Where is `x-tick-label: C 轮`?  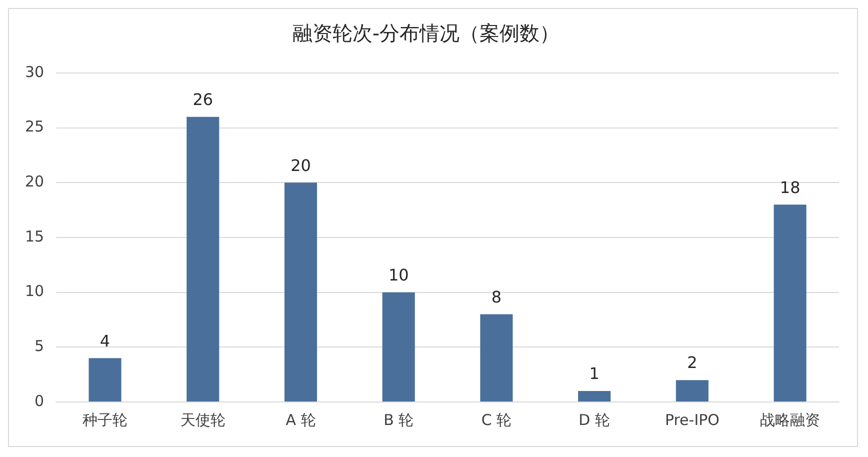 x-tick-label: C 轮 is located at coordinates (496, 419).